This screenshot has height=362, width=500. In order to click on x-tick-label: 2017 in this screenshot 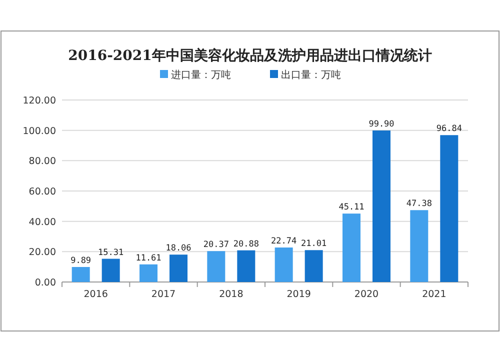, I will do `click(163, 294)`.